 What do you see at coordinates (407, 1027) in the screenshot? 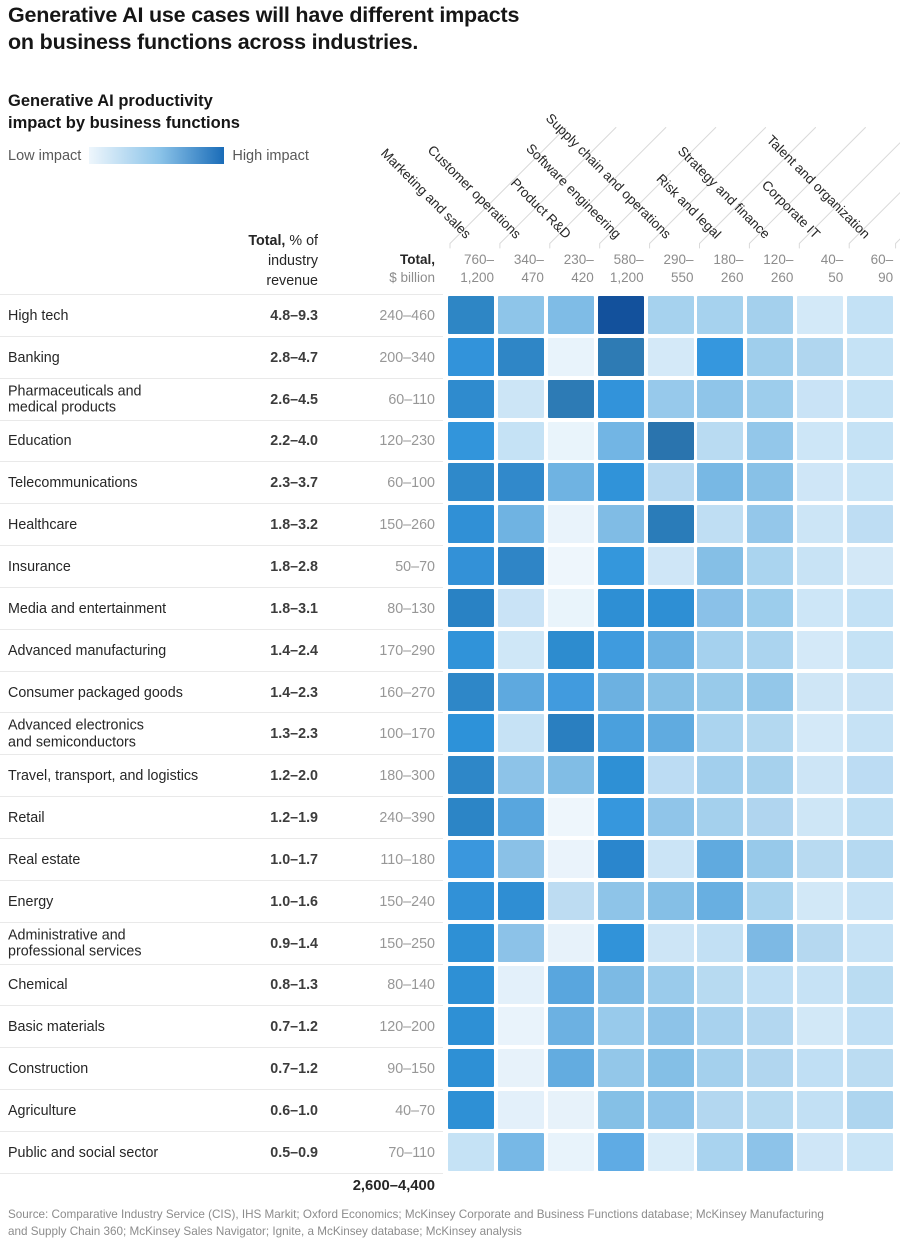
I see `row-usd-value: 120–200` at bounding box center [407, 1027].